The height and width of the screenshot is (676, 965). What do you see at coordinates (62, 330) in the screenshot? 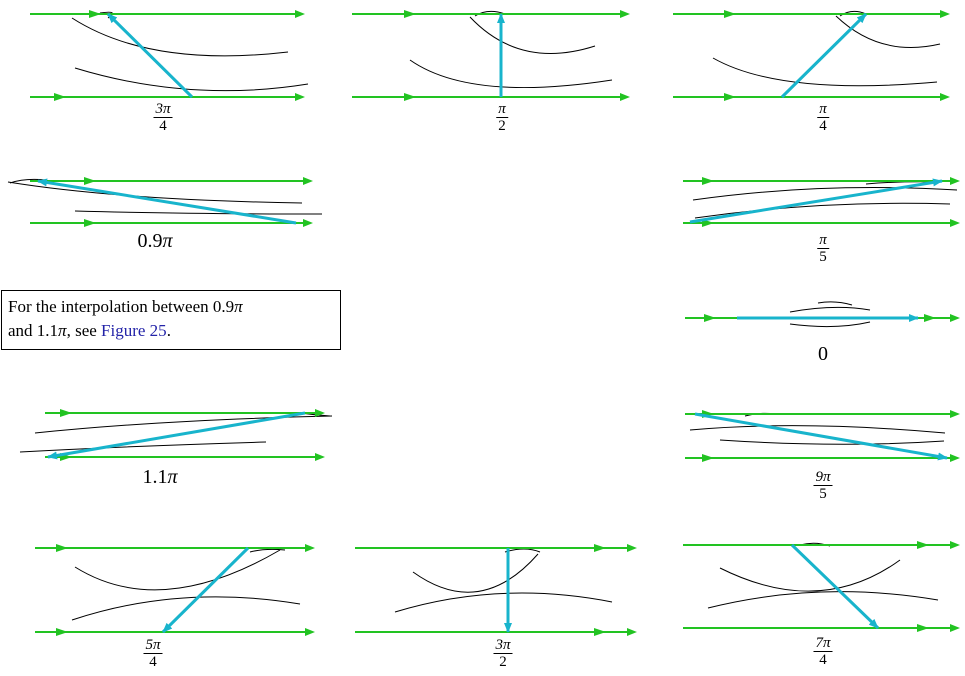
I see `note-pi-2: π` at bounding box center [62, 330].